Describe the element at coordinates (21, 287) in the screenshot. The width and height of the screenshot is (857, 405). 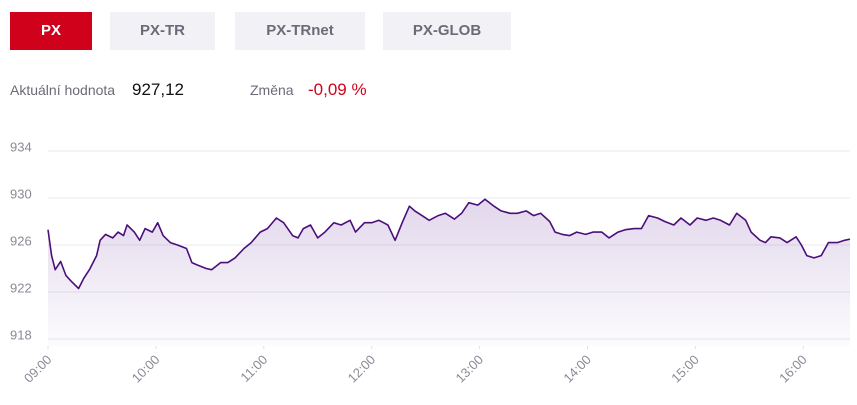
I see `y-tick-label: 922` at that location.